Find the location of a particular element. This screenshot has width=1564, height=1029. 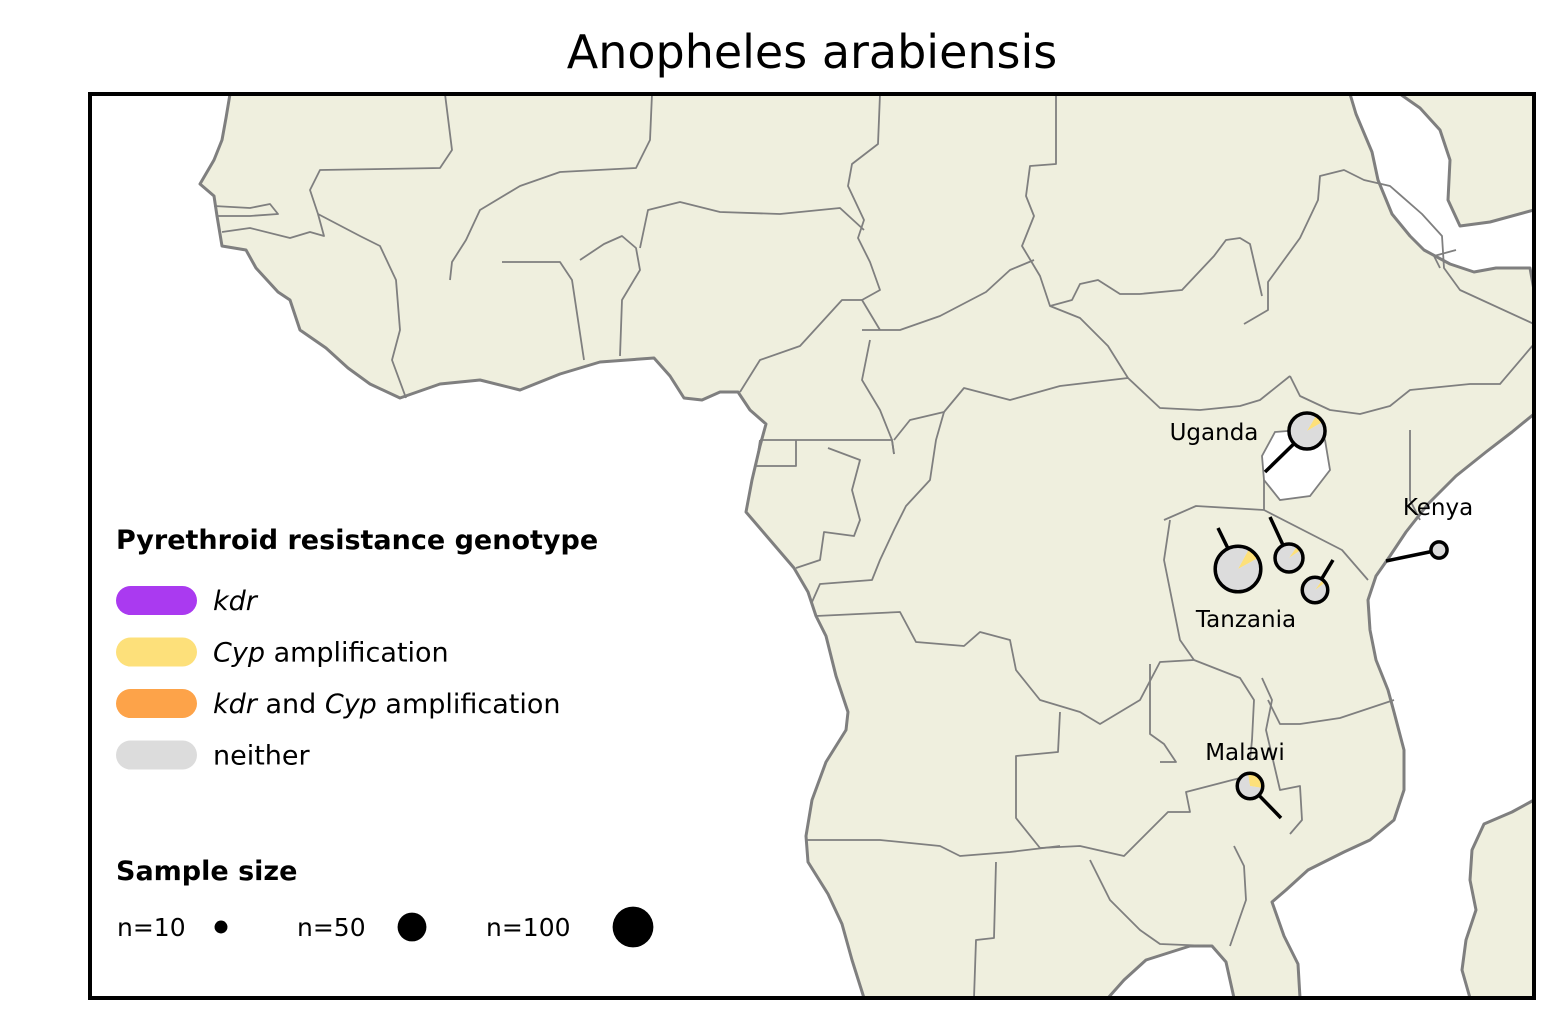

tanzania-site-1-leader-line is located at coordinates (1223, 538).